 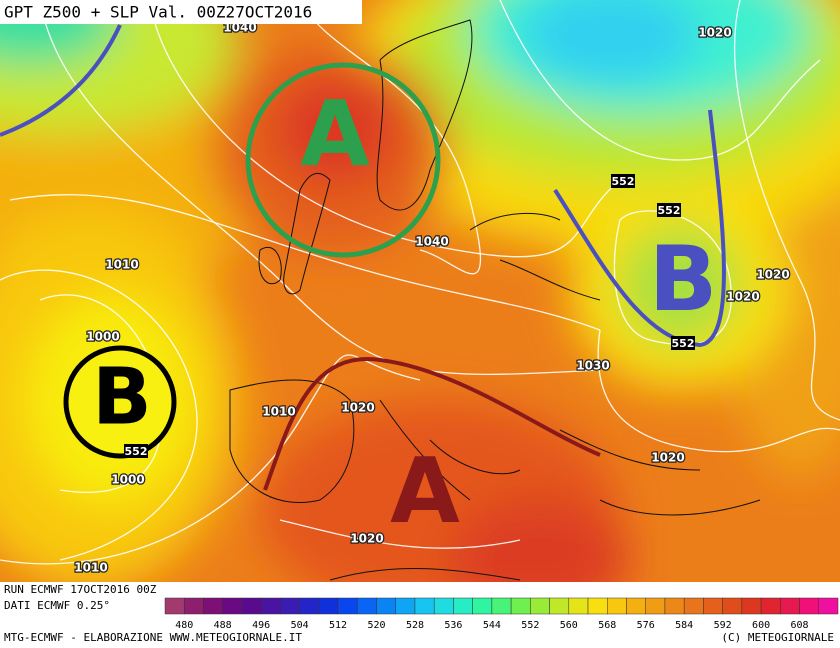 What do you see at coordinates (530, 625) in the screenshot?
I see `colorbar-tick-label: 552` at bounding box center [530, 625].